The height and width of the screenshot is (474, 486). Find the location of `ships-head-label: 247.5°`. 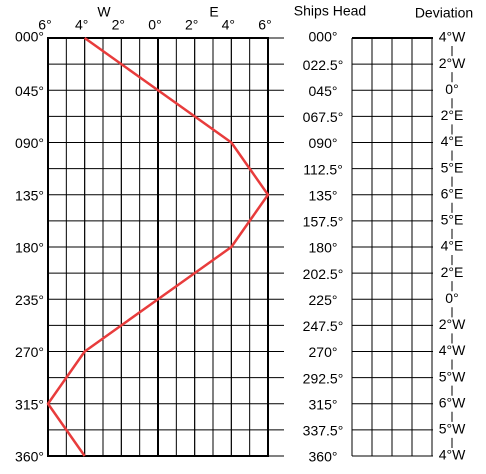

ships-head-label: 247.5° is located at coordinates (323, 326).